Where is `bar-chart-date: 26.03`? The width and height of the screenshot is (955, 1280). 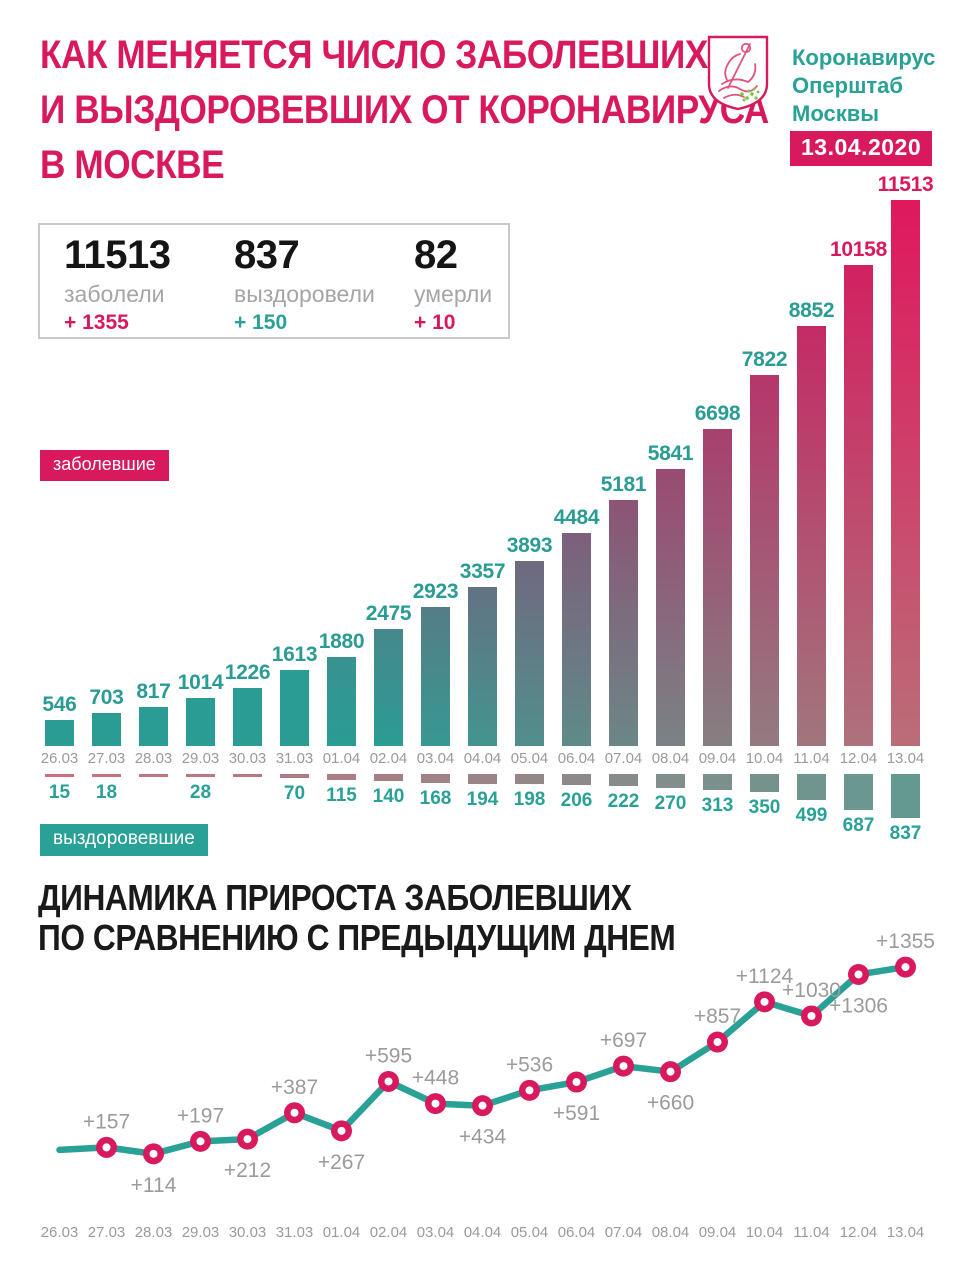
bar-chart-date: 26.03 is located at coordinates (59, 758).